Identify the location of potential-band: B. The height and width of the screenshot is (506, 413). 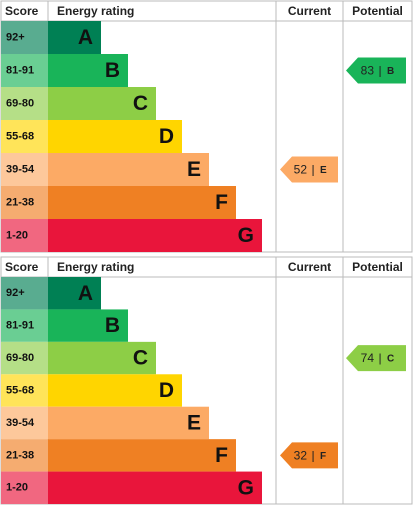
(390, 71).